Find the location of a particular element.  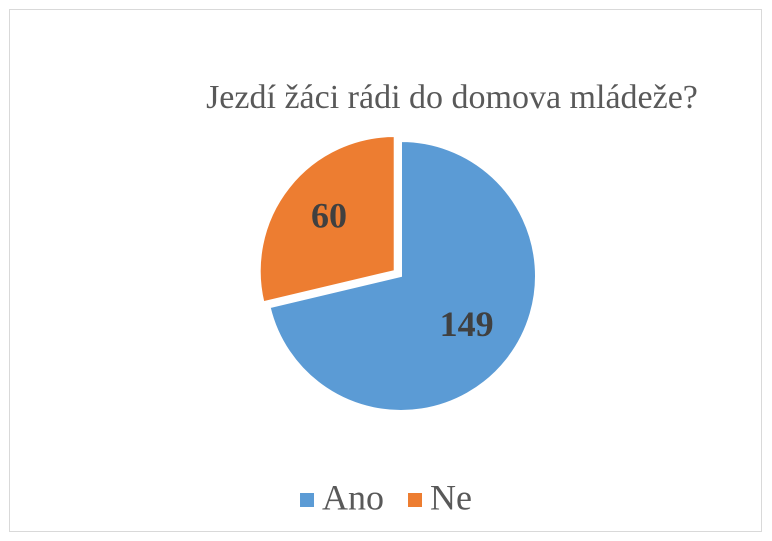

legend-label: Ano is located at coordinates (353, 497).